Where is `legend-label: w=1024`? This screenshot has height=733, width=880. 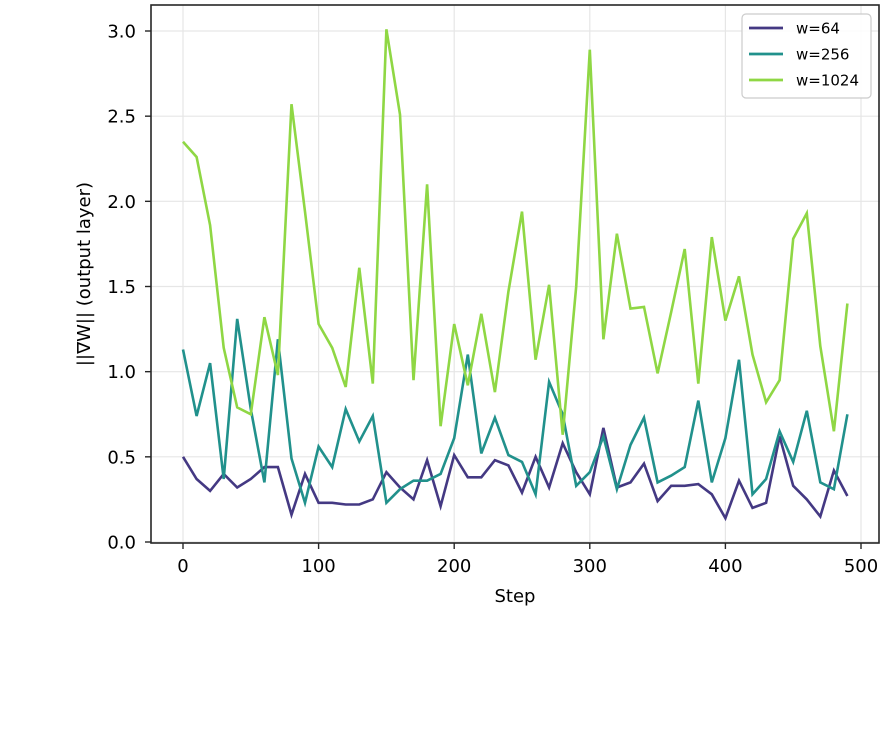 legend-label: w=1024 is located at coordinates (827, 81).